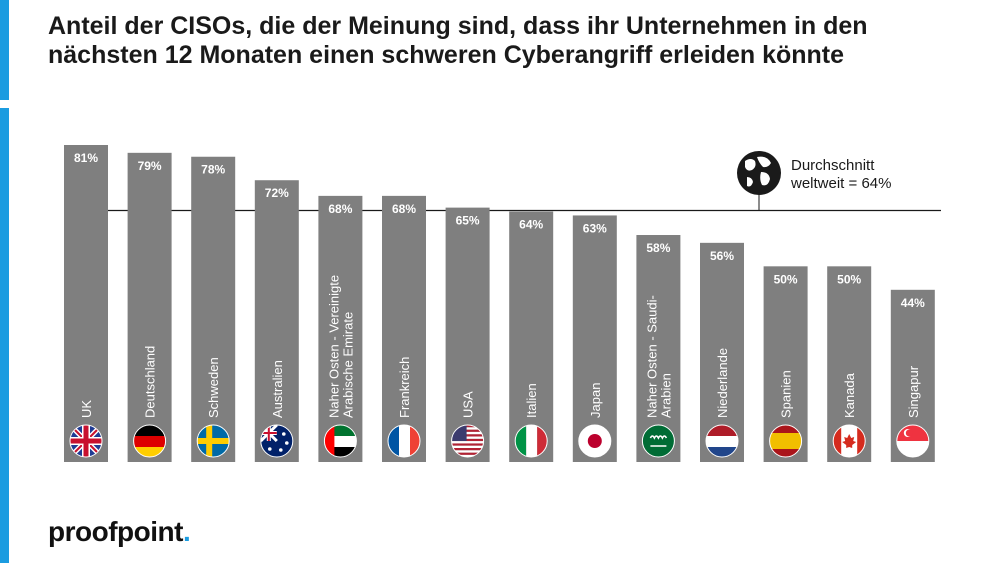 Image resolution: width=1000 pixels, height=563 pixels. What do you see at coordinates (4, 335) in the screenshot?
I see `accent-bar-bottom` at bounding box center [4, 335].